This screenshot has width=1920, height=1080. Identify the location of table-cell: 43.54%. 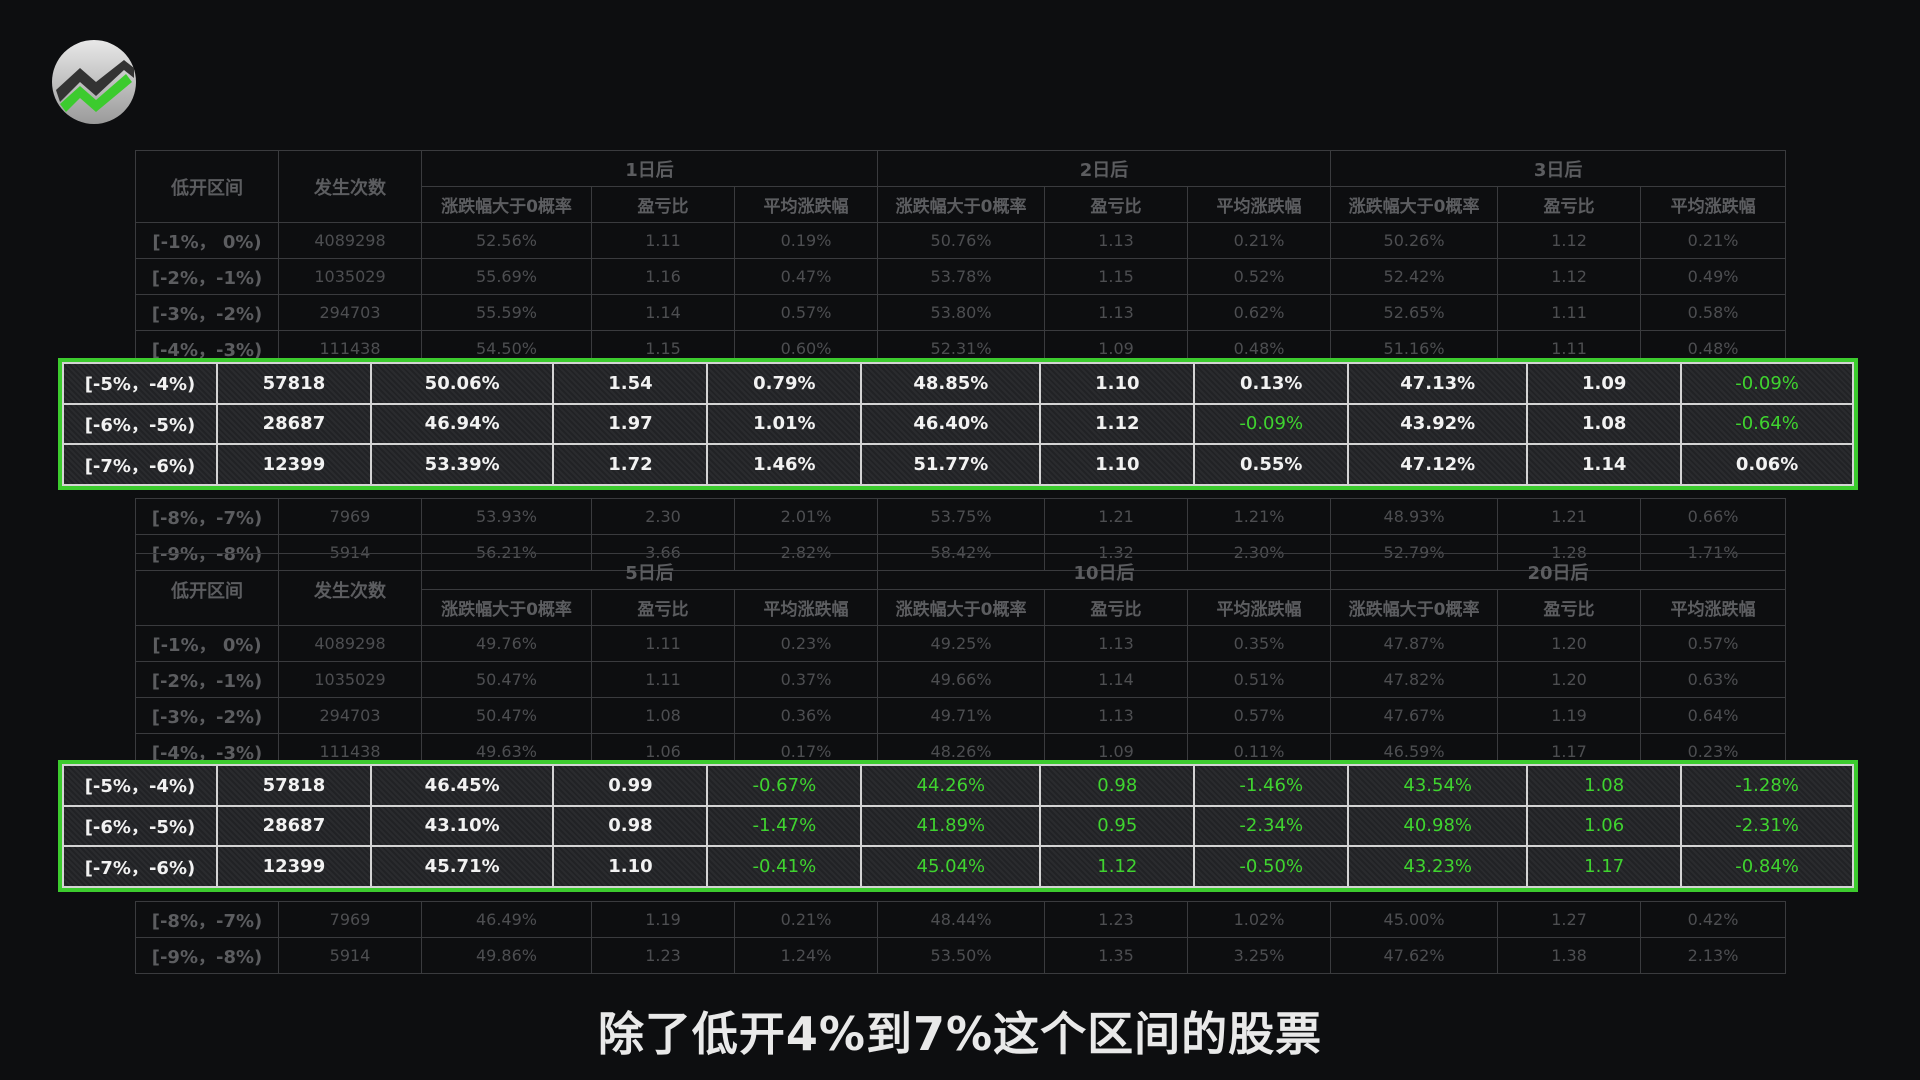
(1438, 785).